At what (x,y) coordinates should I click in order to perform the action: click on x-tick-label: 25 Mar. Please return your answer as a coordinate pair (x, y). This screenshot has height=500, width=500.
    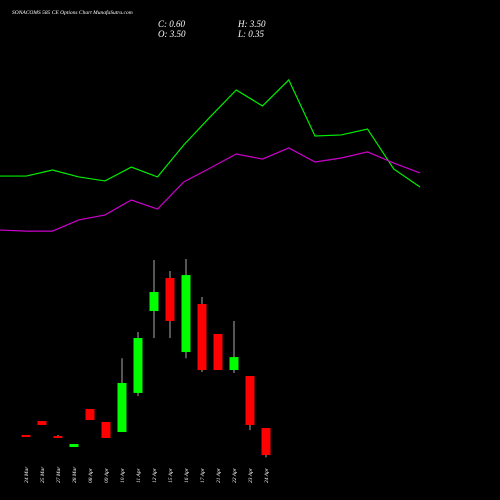
    Looking at the image, I should click on (43, 474).